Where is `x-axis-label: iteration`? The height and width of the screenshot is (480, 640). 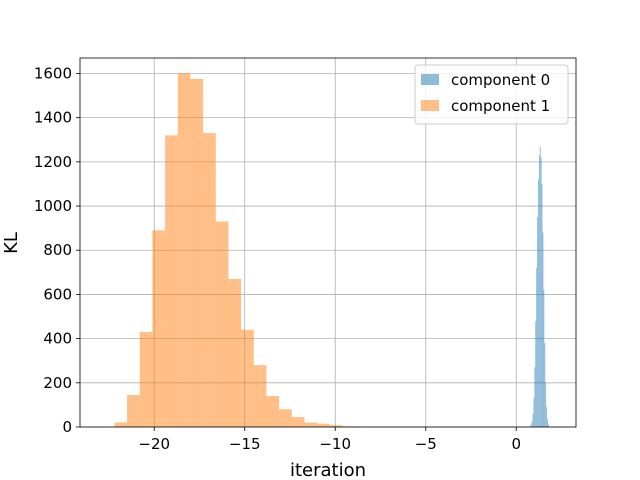
x-axis-label: iteration is located at coordinates (328, 470).